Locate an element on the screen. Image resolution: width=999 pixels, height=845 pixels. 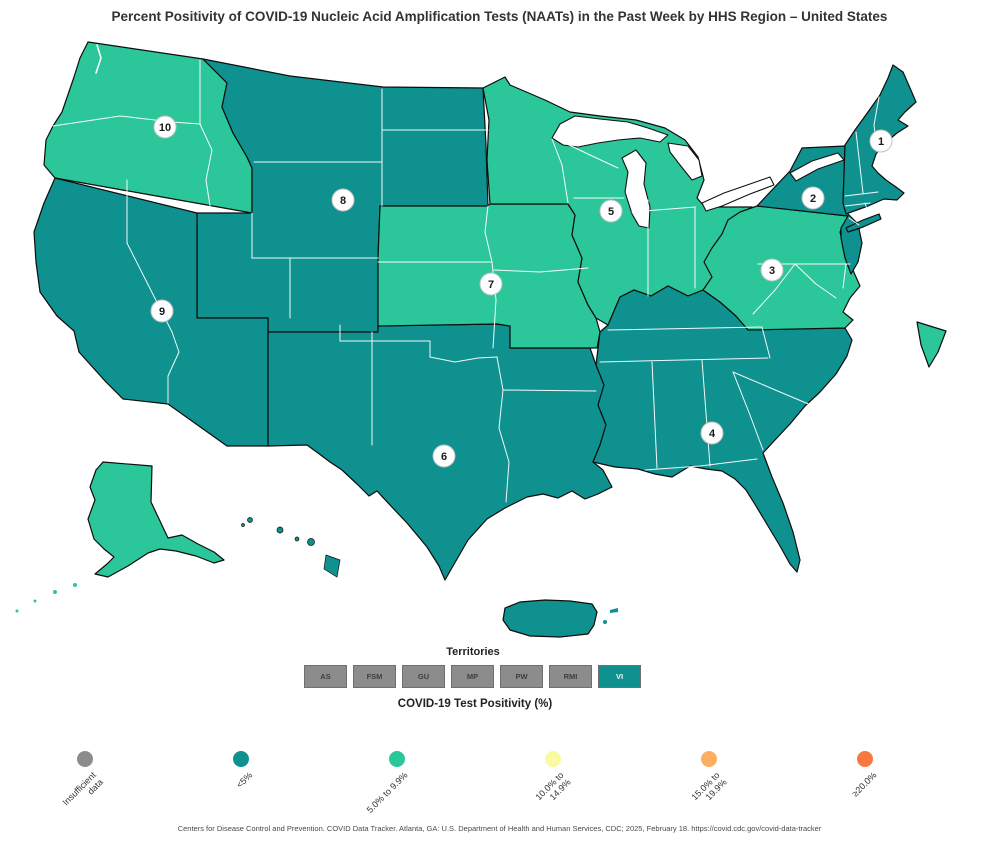
region-badge-7: 7 is located at coordinates (491, 284).